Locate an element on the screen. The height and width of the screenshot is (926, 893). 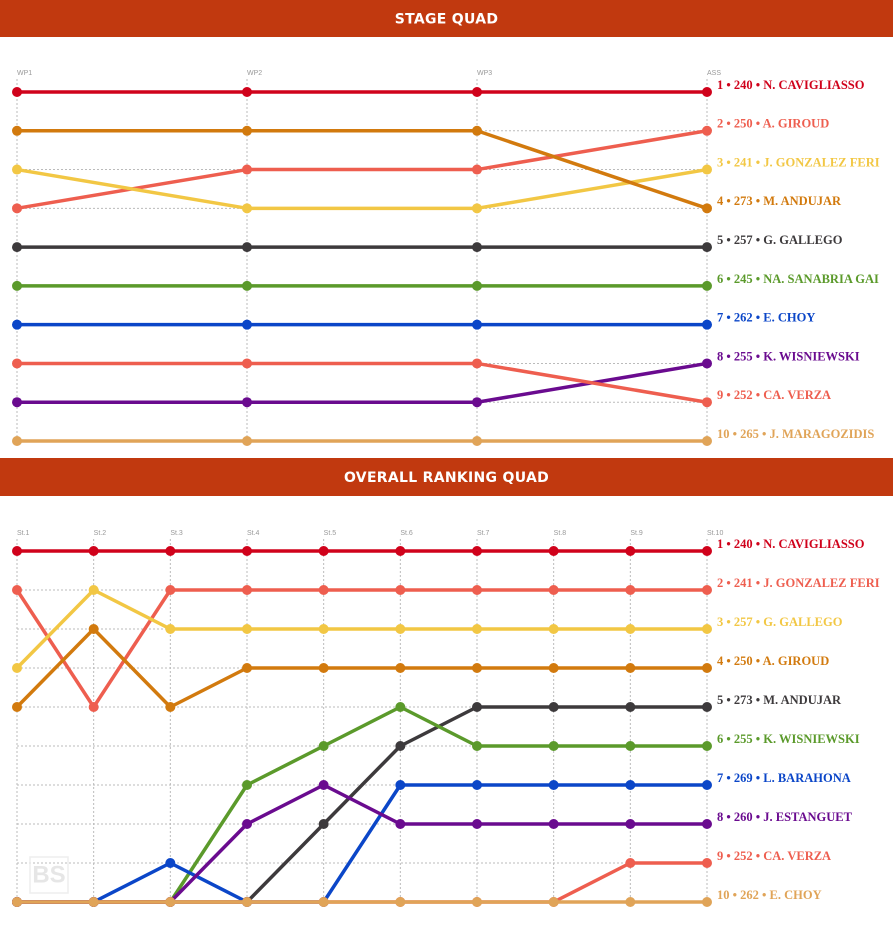
end-label: 3 • 257 • G. GALLEGO is located at coordinates (780, 622).